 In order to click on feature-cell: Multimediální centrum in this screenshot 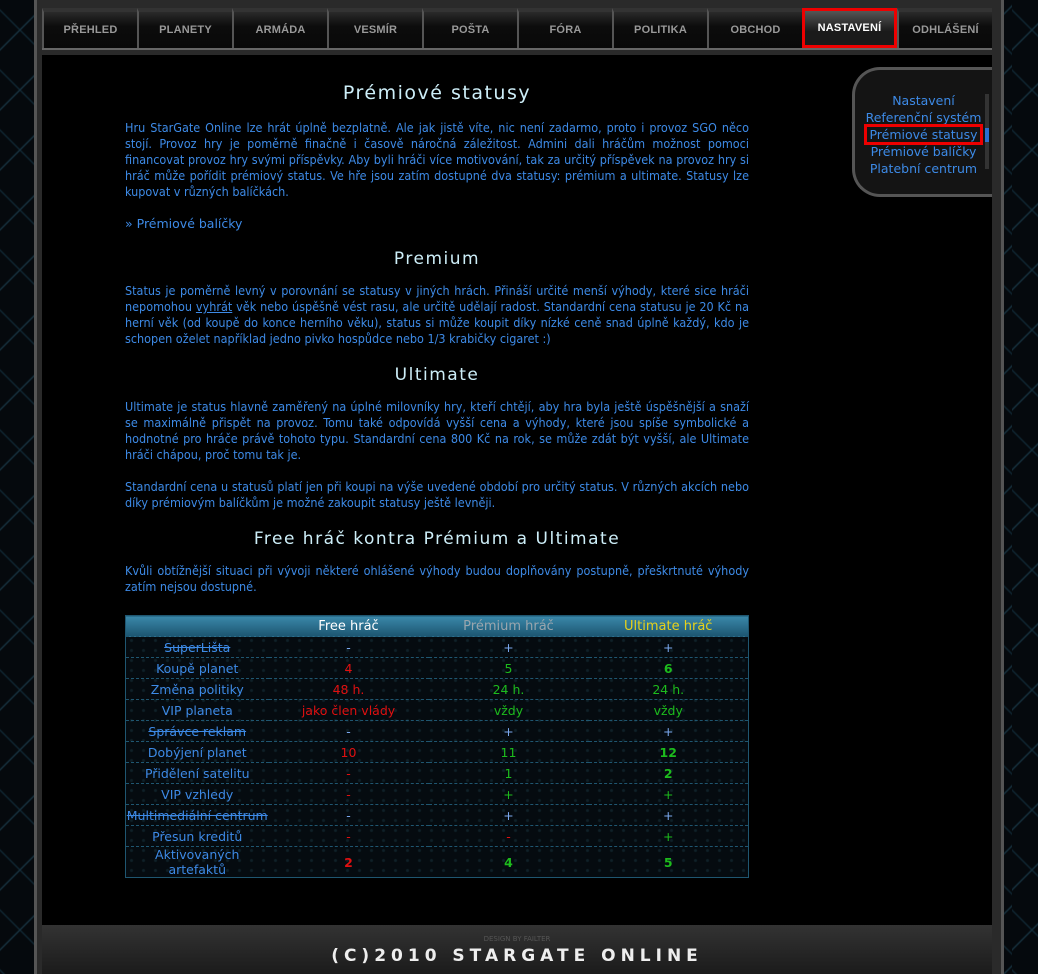, I will do `click(197, 815)`.